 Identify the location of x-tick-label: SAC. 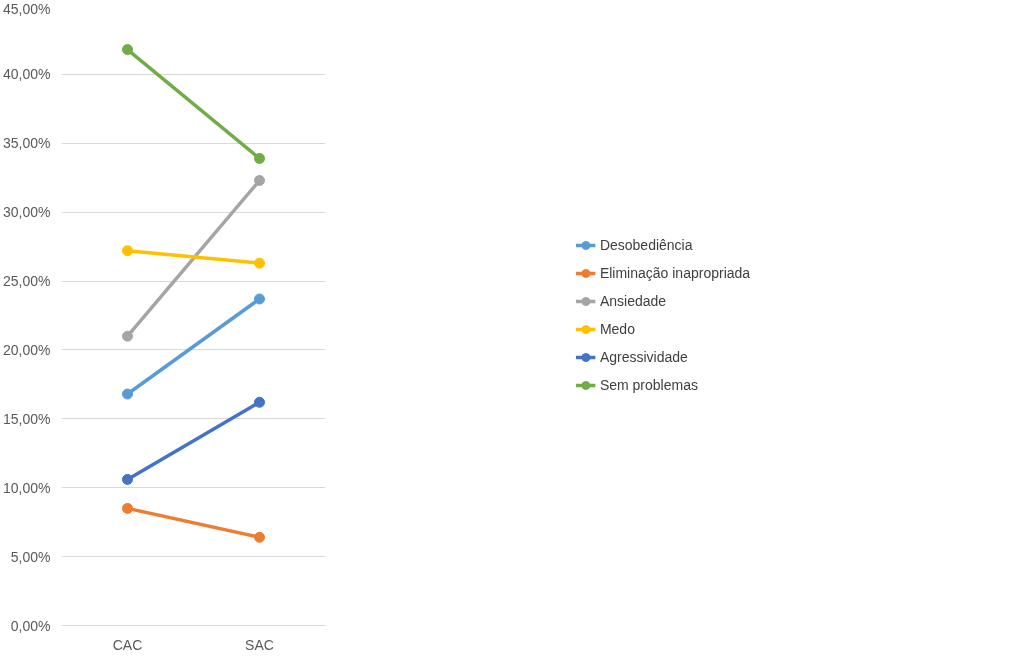
(259, 644).